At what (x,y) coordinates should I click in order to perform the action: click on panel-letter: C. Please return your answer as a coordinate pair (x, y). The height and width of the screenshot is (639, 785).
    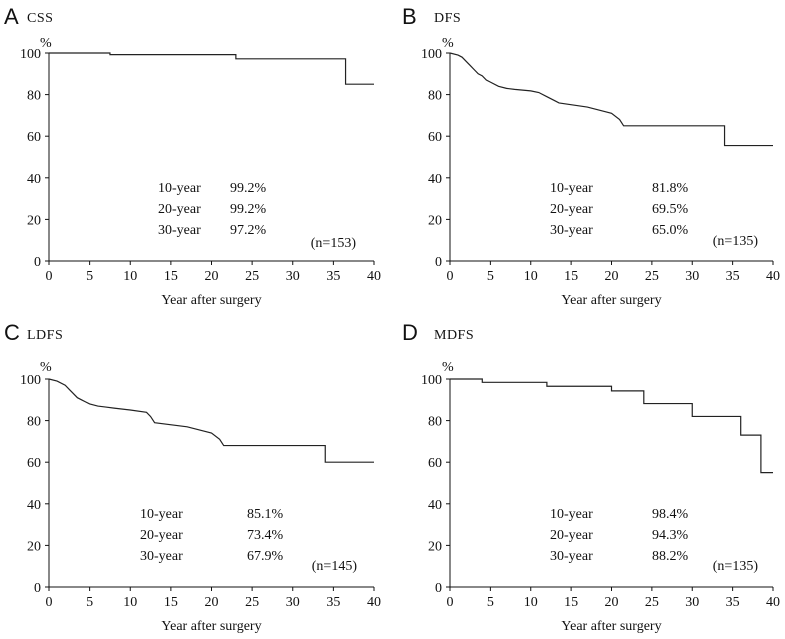
    Looking at the image, I should click on (12, 332).